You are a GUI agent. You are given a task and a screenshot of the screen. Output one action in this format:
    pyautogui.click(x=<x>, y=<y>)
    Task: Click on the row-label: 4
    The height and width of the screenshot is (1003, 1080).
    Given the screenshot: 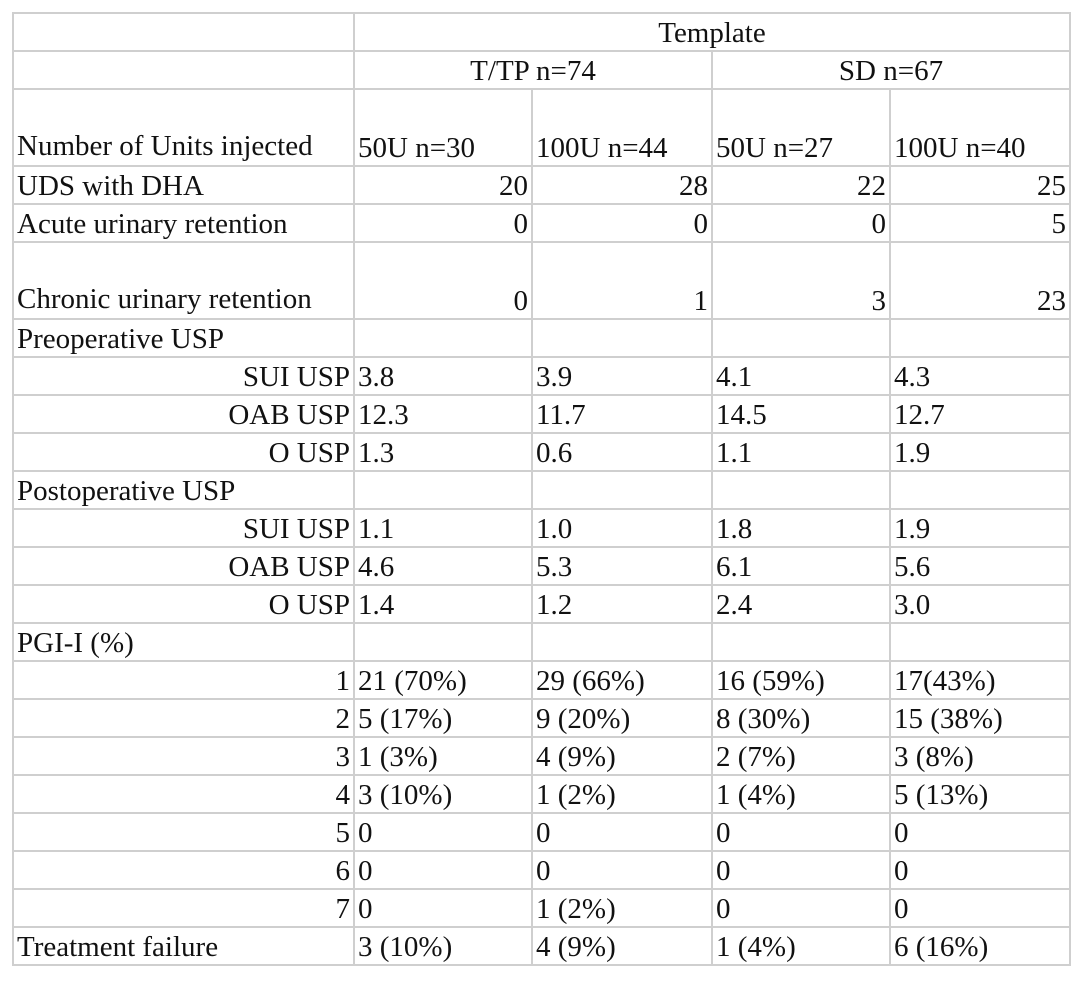 What is the action you would take?
    pyautogui.click(x=183, y=794)
    